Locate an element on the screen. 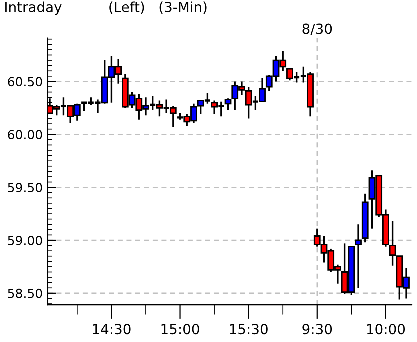 The height and width of the screenshot is (342, 417). chart-title: Intraday is located at coordinates (34, 9).